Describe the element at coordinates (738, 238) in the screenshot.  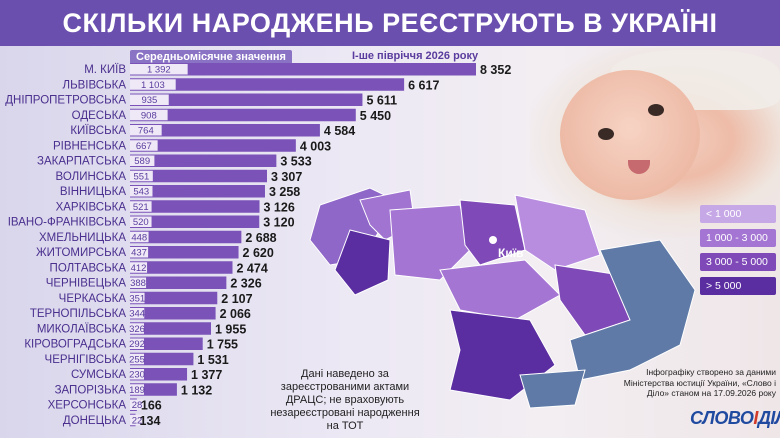
I see `legend-item-1000-3000: 1 000 - 3 000` at that location.